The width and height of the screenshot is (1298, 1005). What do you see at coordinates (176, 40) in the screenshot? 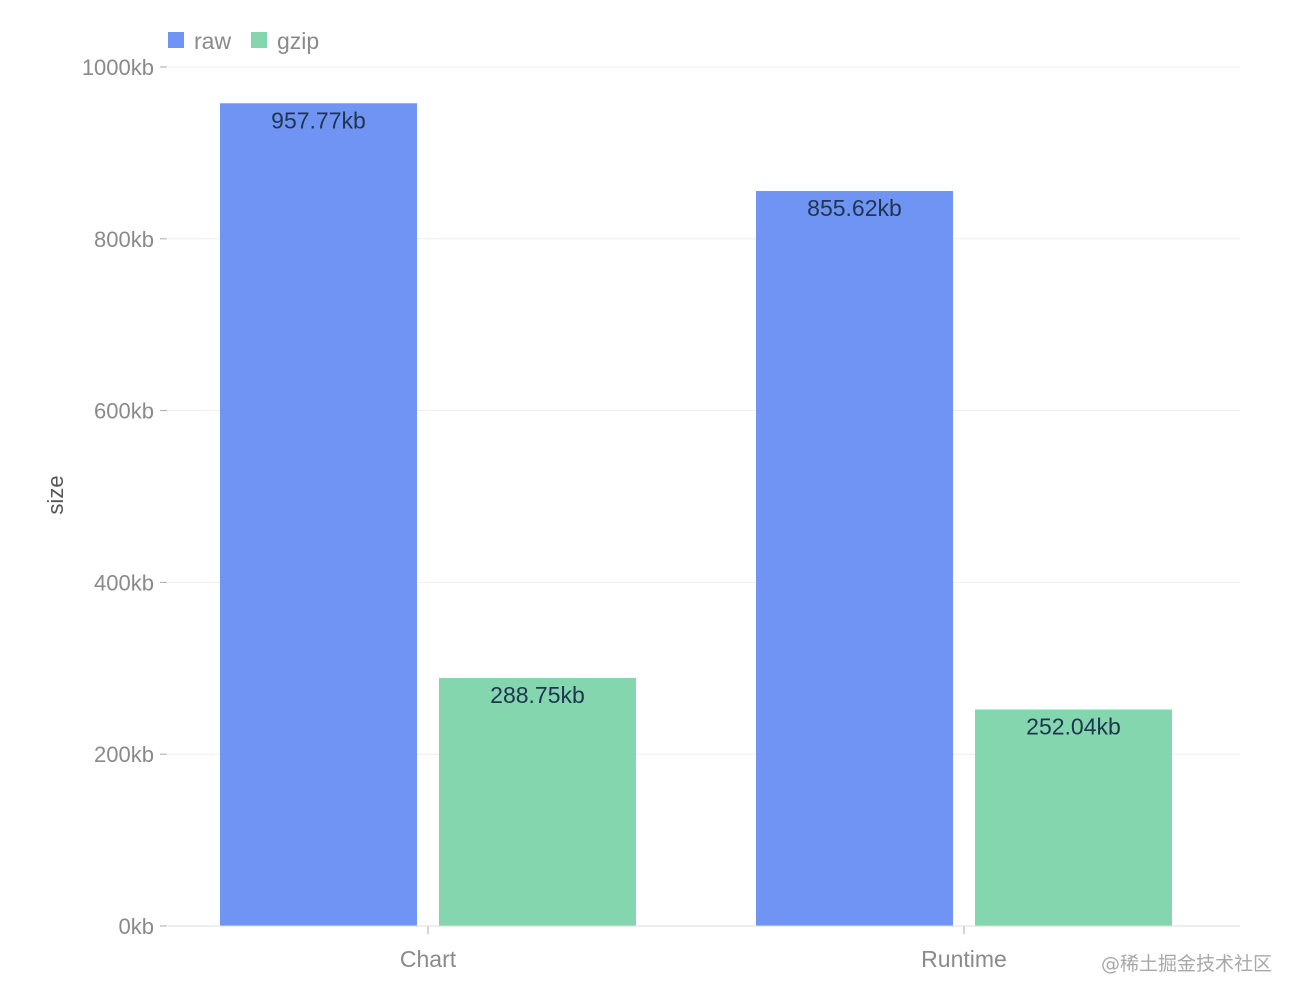
I see `legend-swatch-raw` at bounding box center [176, 40].